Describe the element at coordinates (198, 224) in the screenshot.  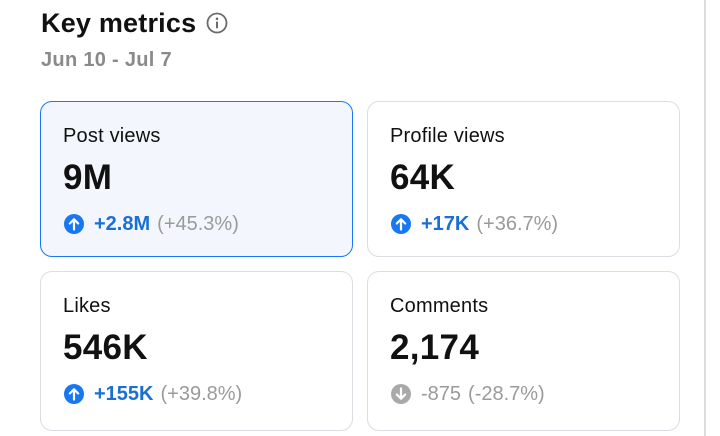
I see `delta-percent: (+45.3%)` at that location.